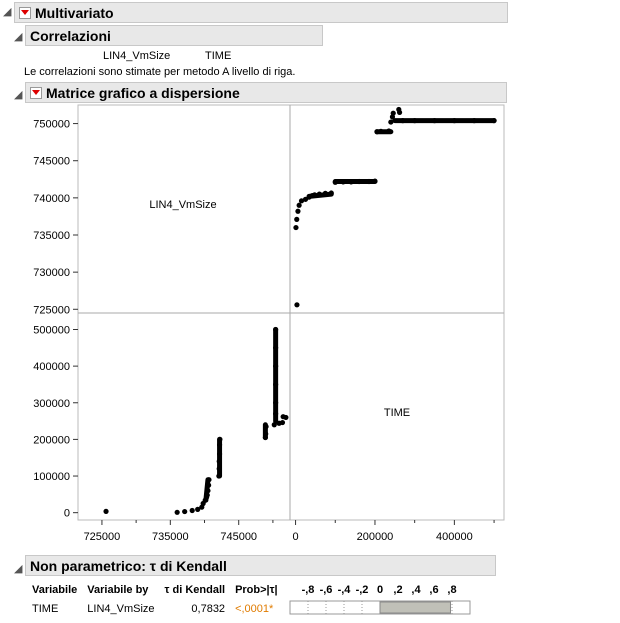 The image size is (620, 623). What do you see at coordinates (55, 589) in the screenshot?
I see `kendall-header-var: Variabile` at bounding box center [55, 589].